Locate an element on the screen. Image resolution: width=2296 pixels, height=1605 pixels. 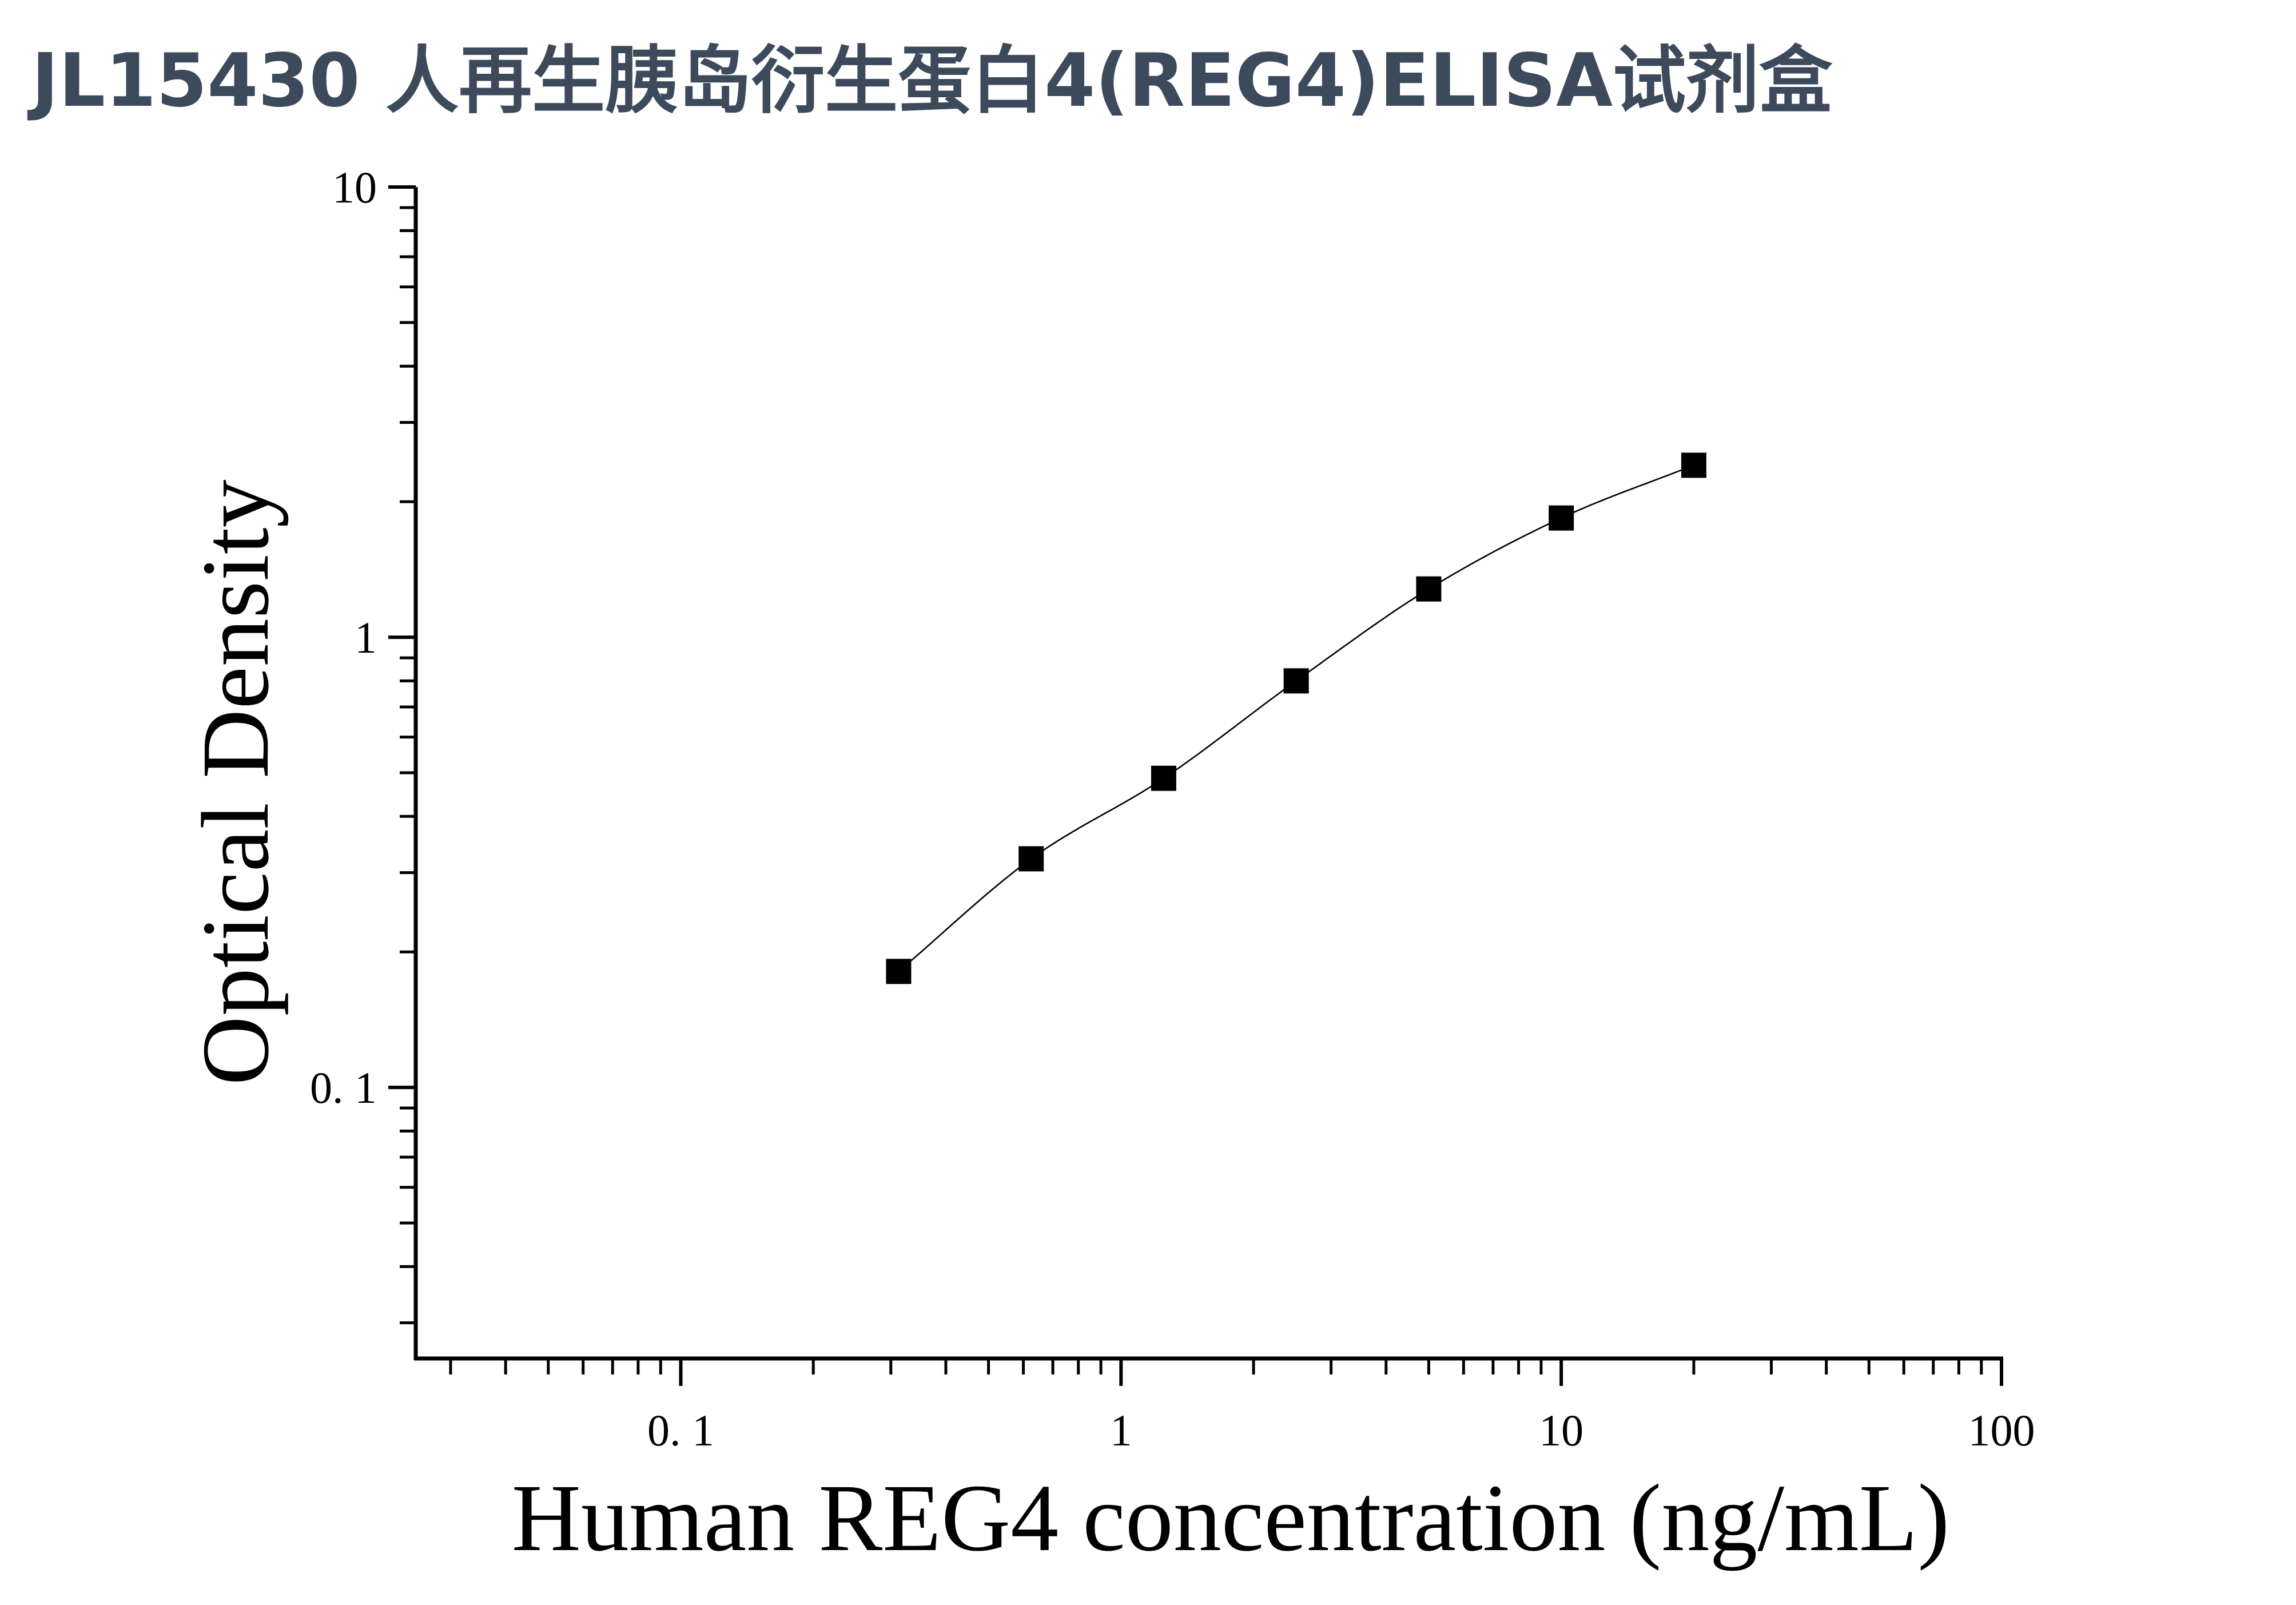
data-points is located at coordinates (1296, 718).